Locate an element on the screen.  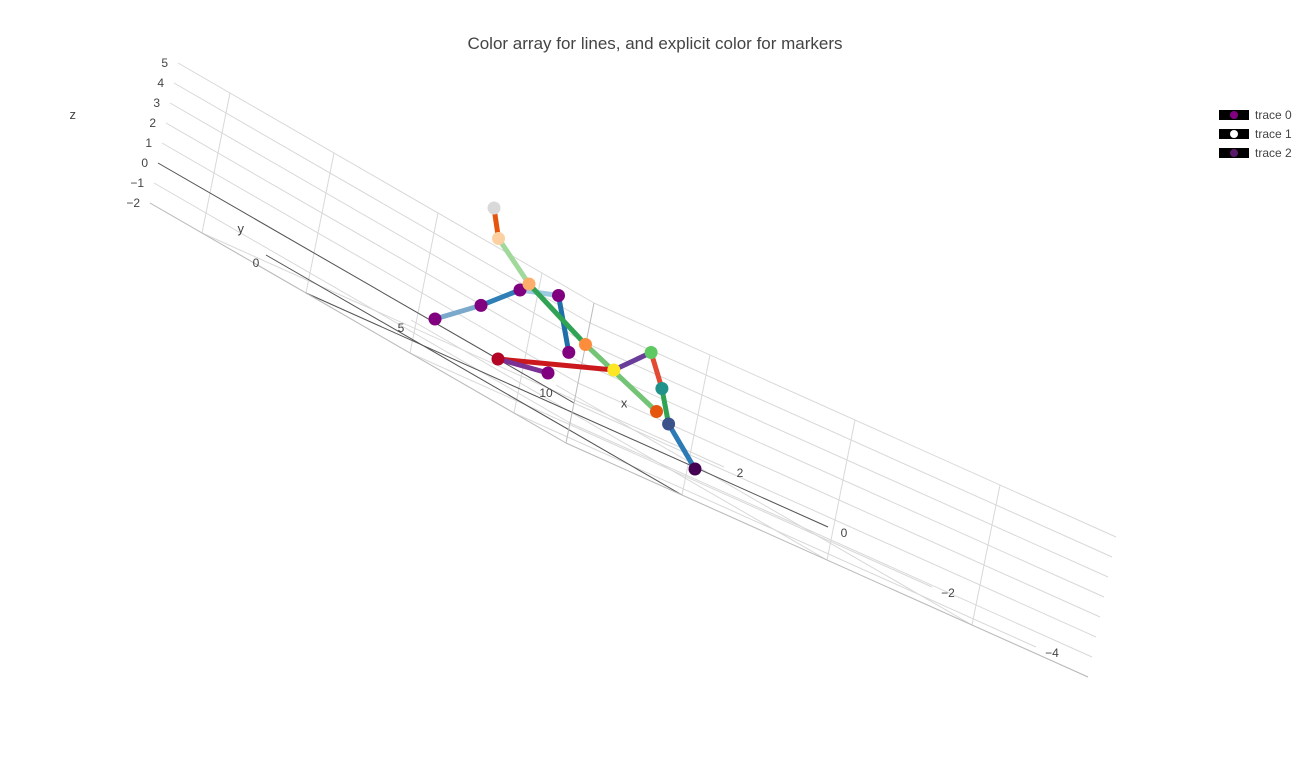
legend: trace 0 trace 1 trace 2 is located at coordinates (1254, 133).